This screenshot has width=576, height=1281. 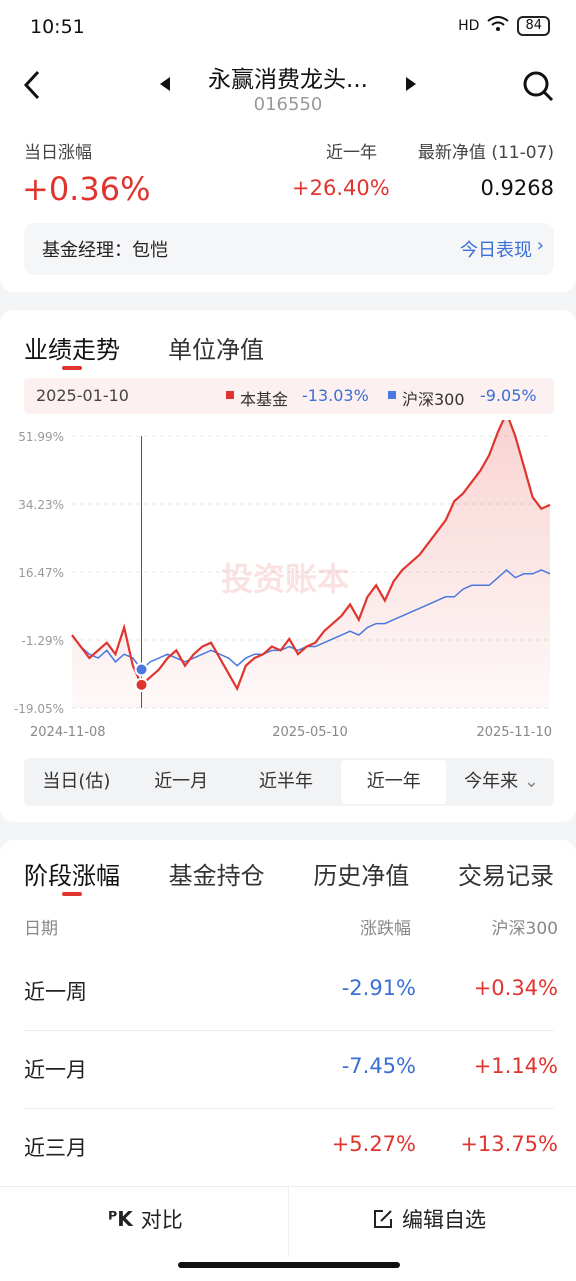 I want to click on next-fund-button, so click(x=411, y=86).